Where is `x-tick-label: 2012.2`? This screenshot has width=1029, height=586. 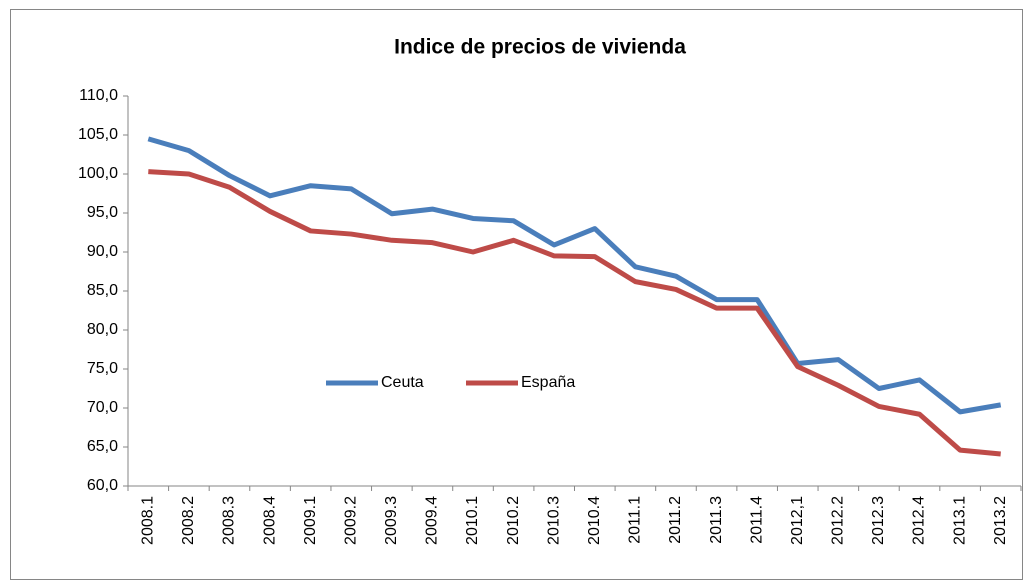
x-tick-label: 2012.2 is located at coordinates (838, 520).